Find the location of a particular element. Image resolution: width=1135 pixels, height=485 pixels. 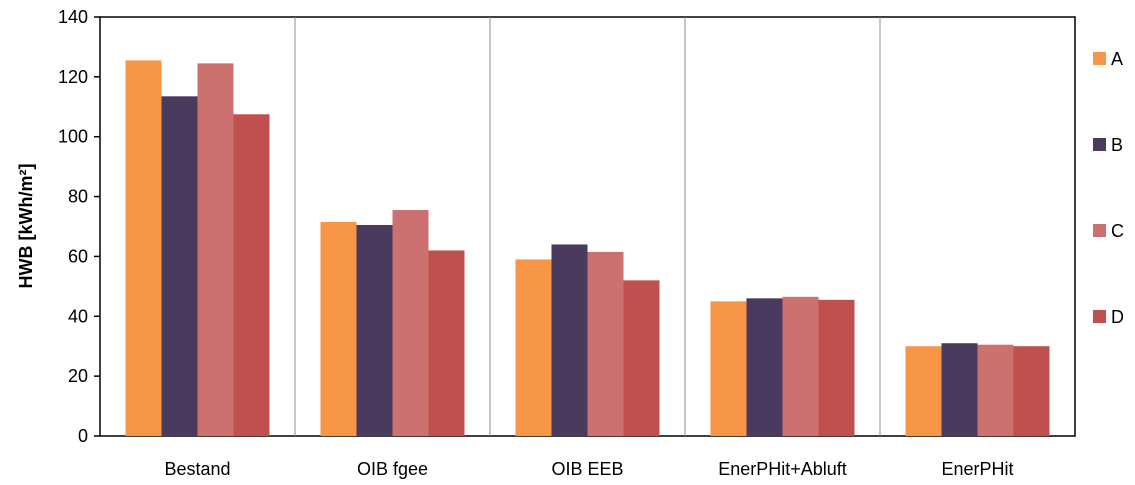

legend-swatch-c is located at coordinates (1099, 230).